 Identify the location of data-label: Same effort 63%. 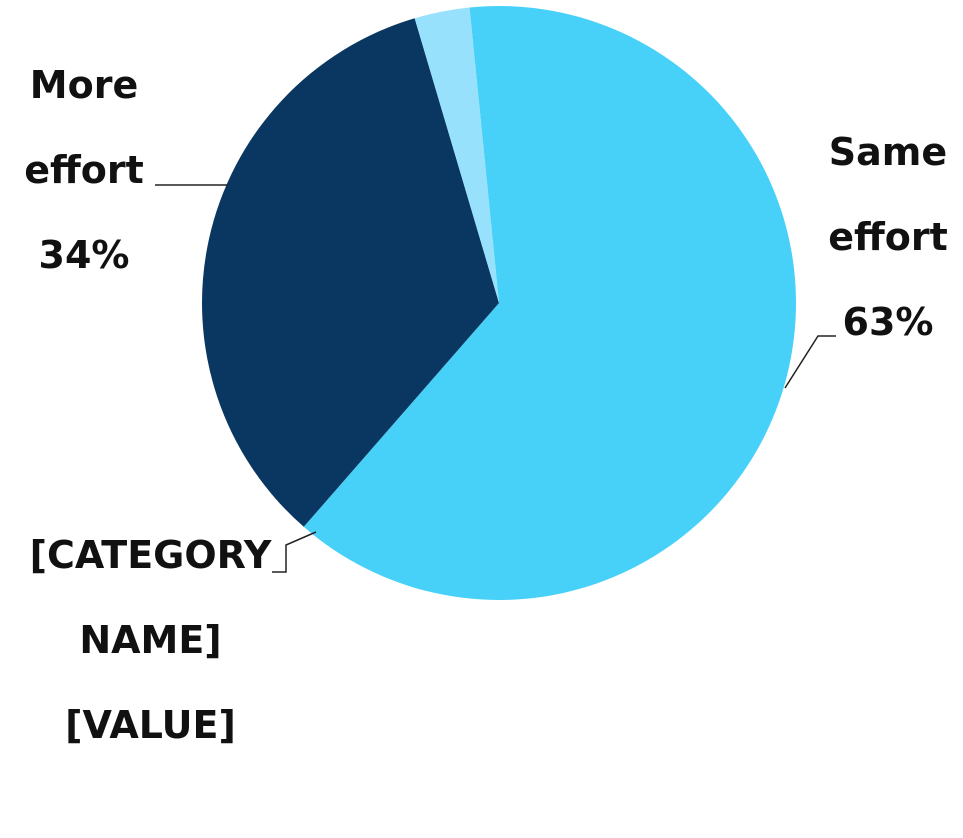
(888, 237).